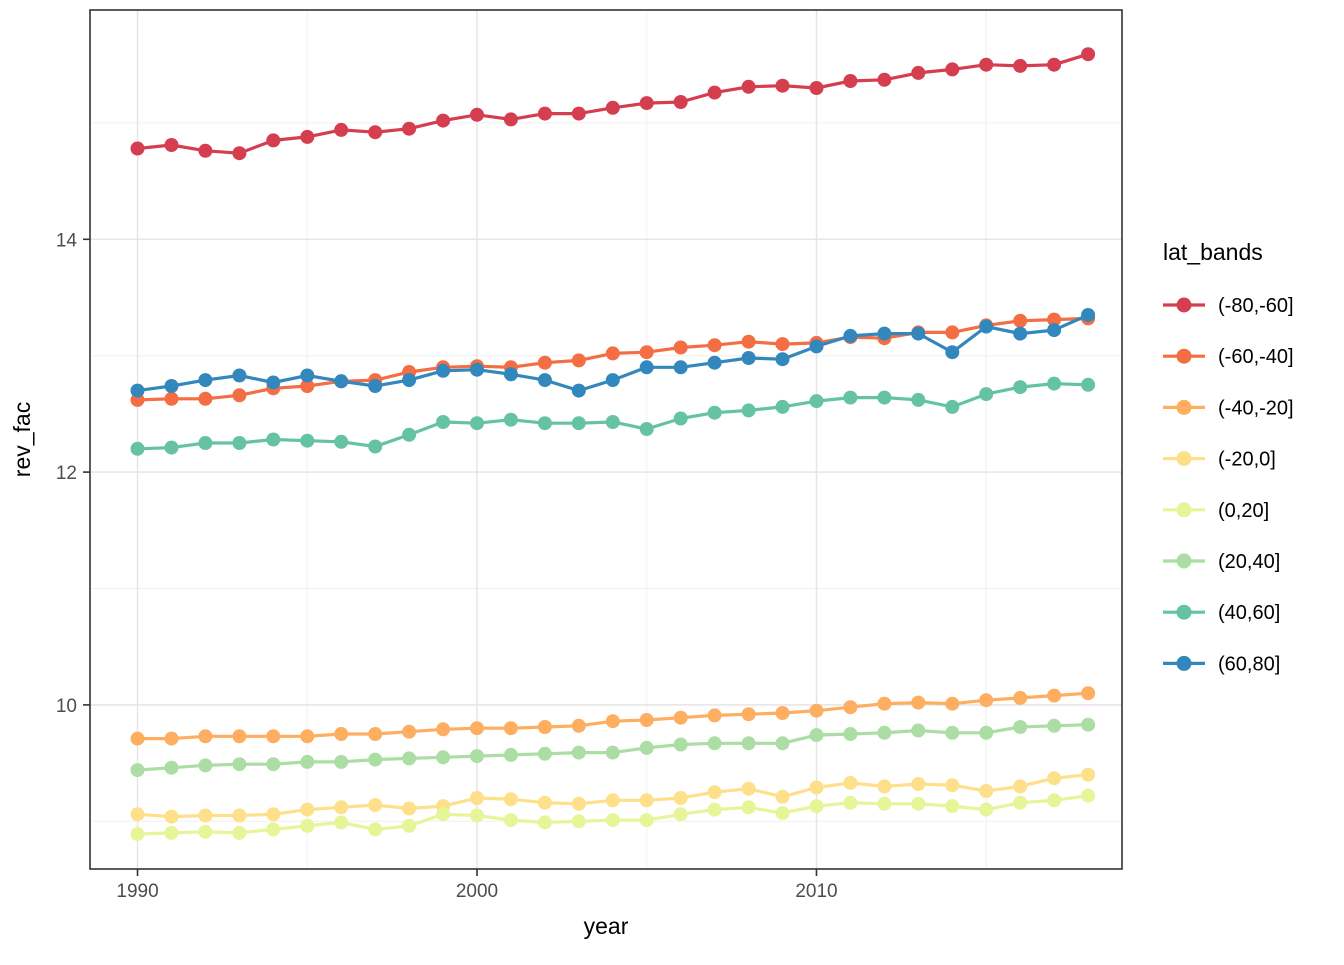 The image size is (1344, 965). I want to click on legend-label: (-60,-40], so click(1256, 357).